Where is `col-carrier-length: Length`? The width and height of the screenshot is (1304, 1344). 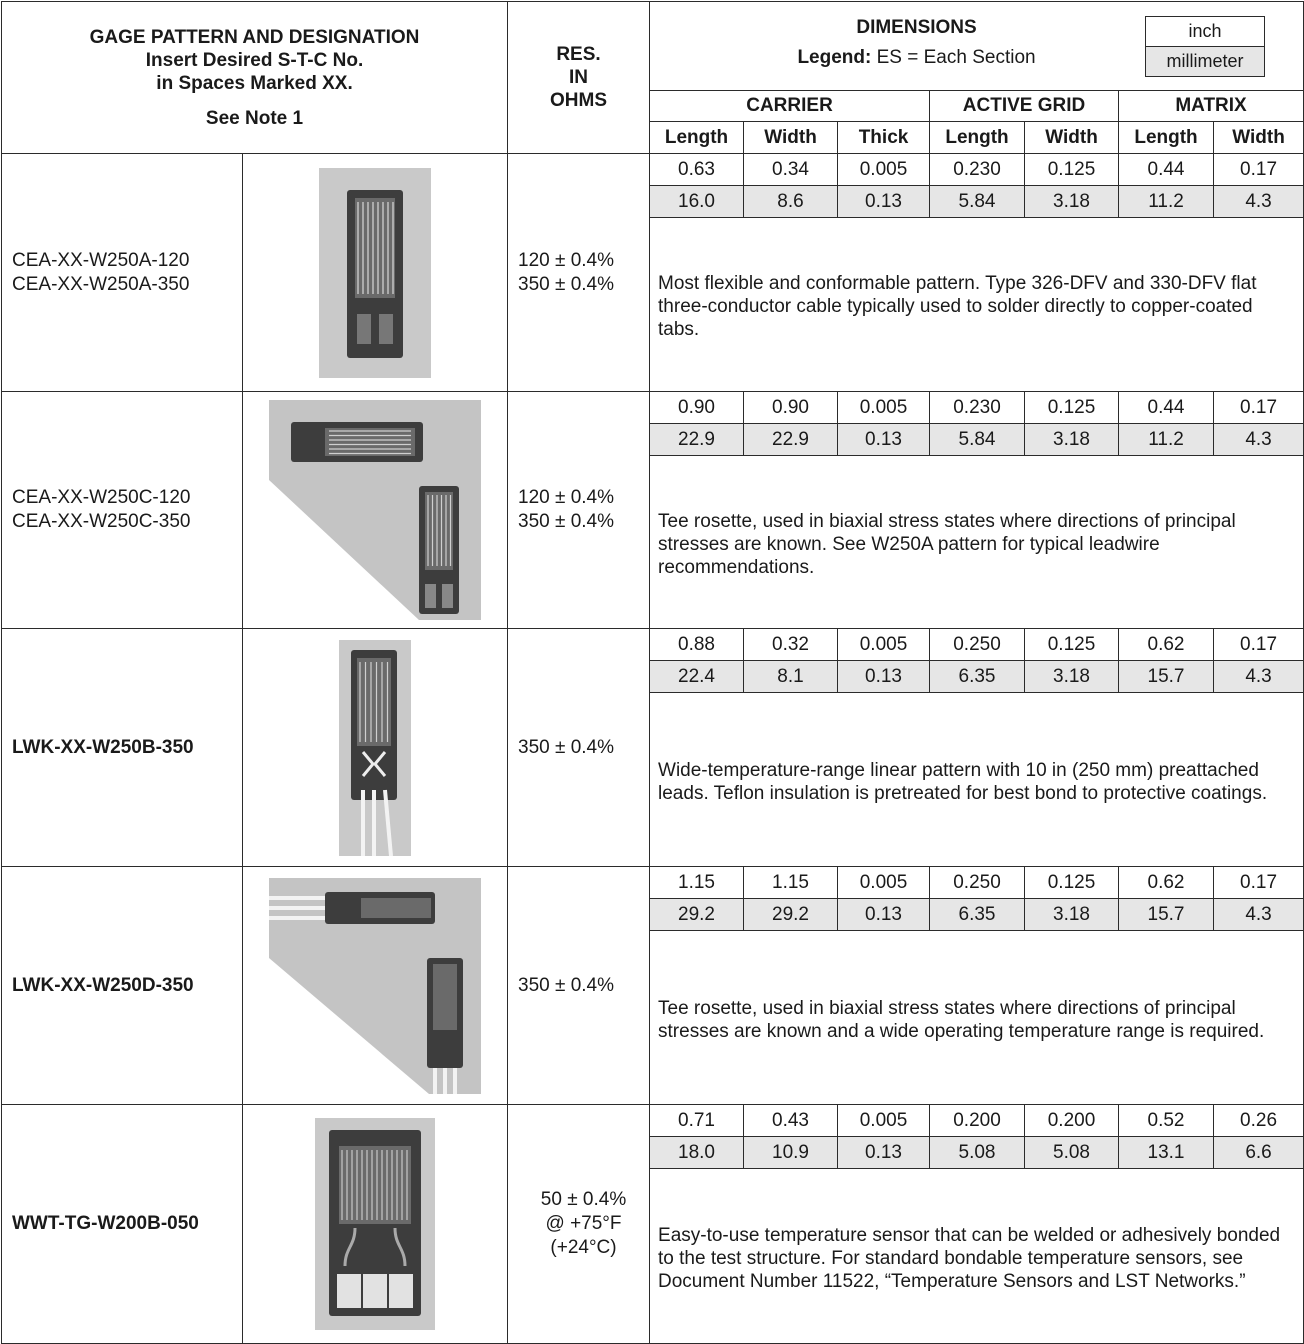 col-carrier-length: Length is located at coordinates (697, 137).